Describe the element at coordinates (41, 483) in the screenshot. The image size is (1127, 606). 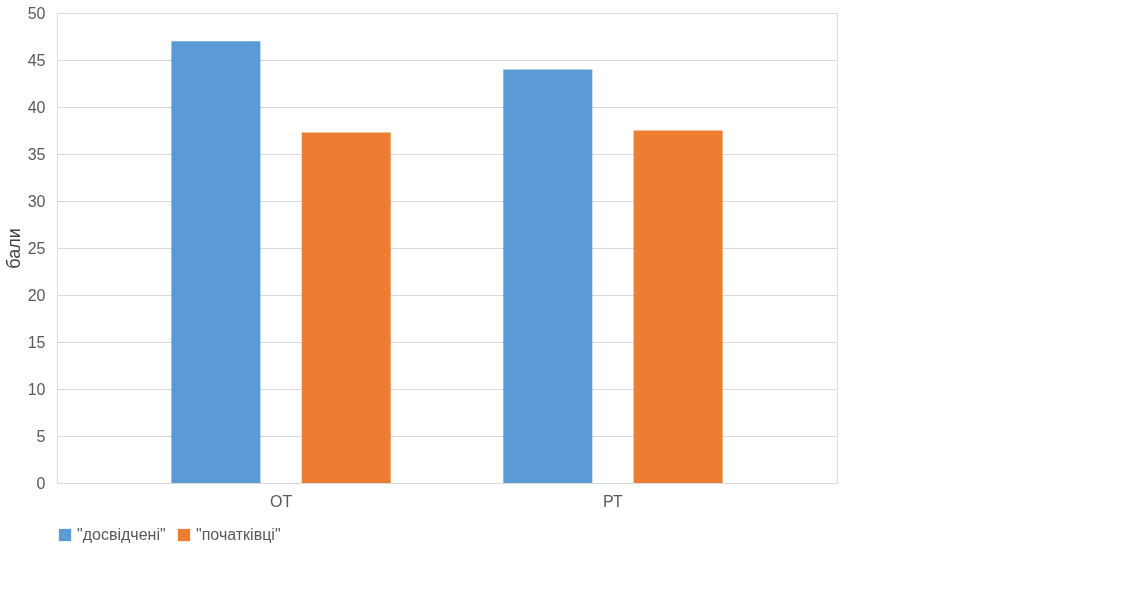
I see `y-tick-label: 0` at that location.